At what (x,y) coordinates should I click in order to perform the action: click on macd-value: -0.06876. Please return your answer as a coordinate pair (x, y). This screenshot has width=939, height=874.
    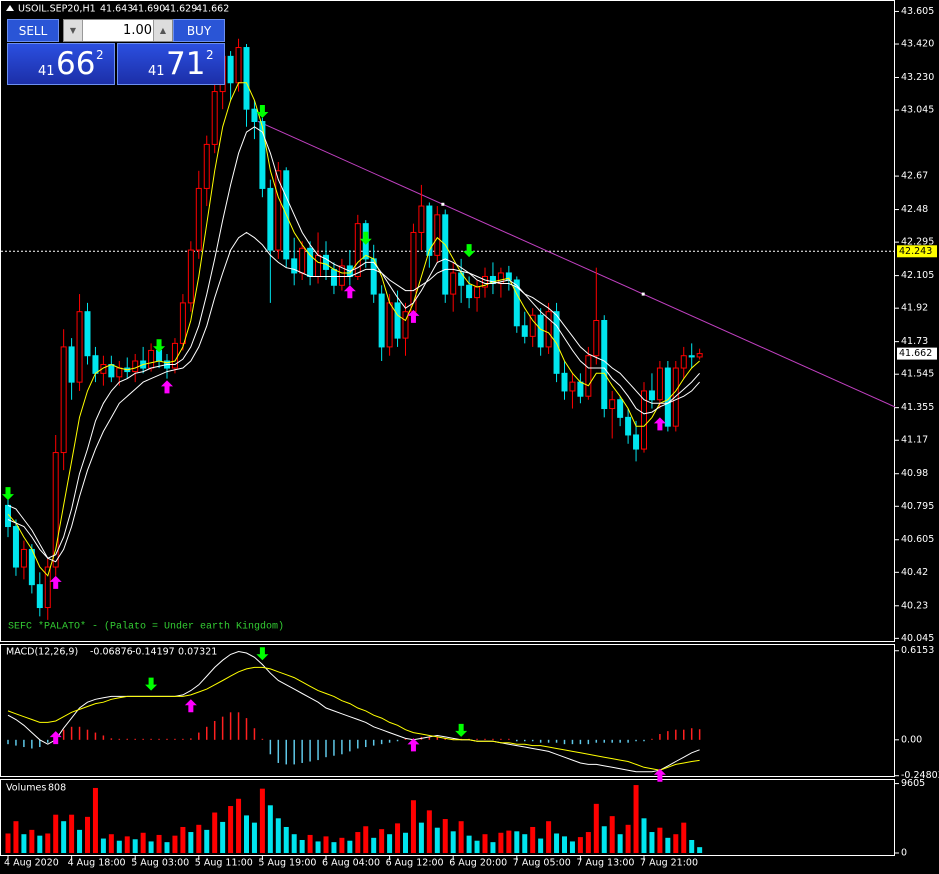
    Looking at the image, I should click on (111, 652).